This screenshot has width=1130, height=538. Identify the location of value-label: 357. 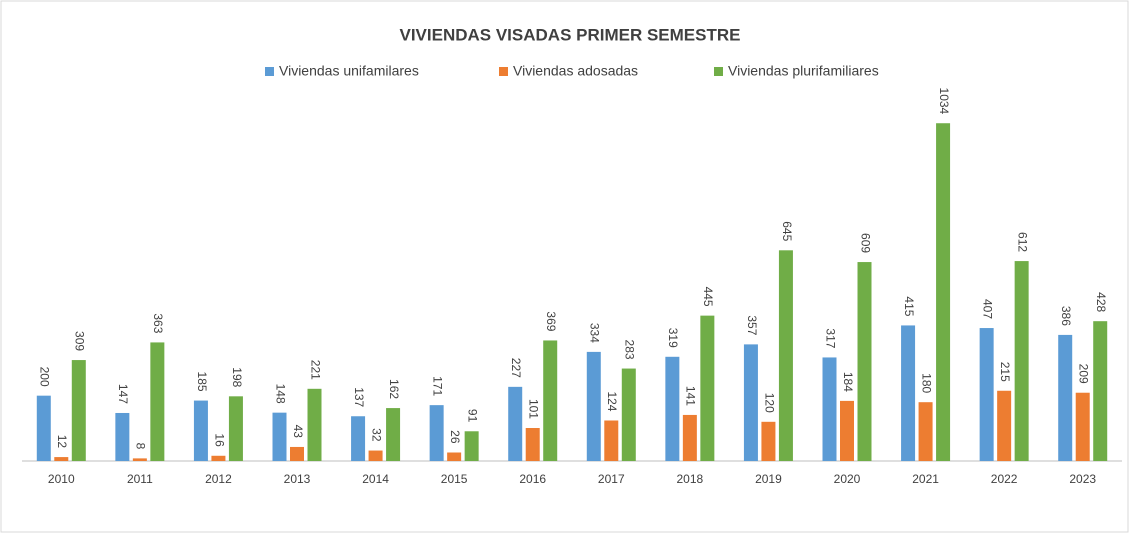
(752, 325).